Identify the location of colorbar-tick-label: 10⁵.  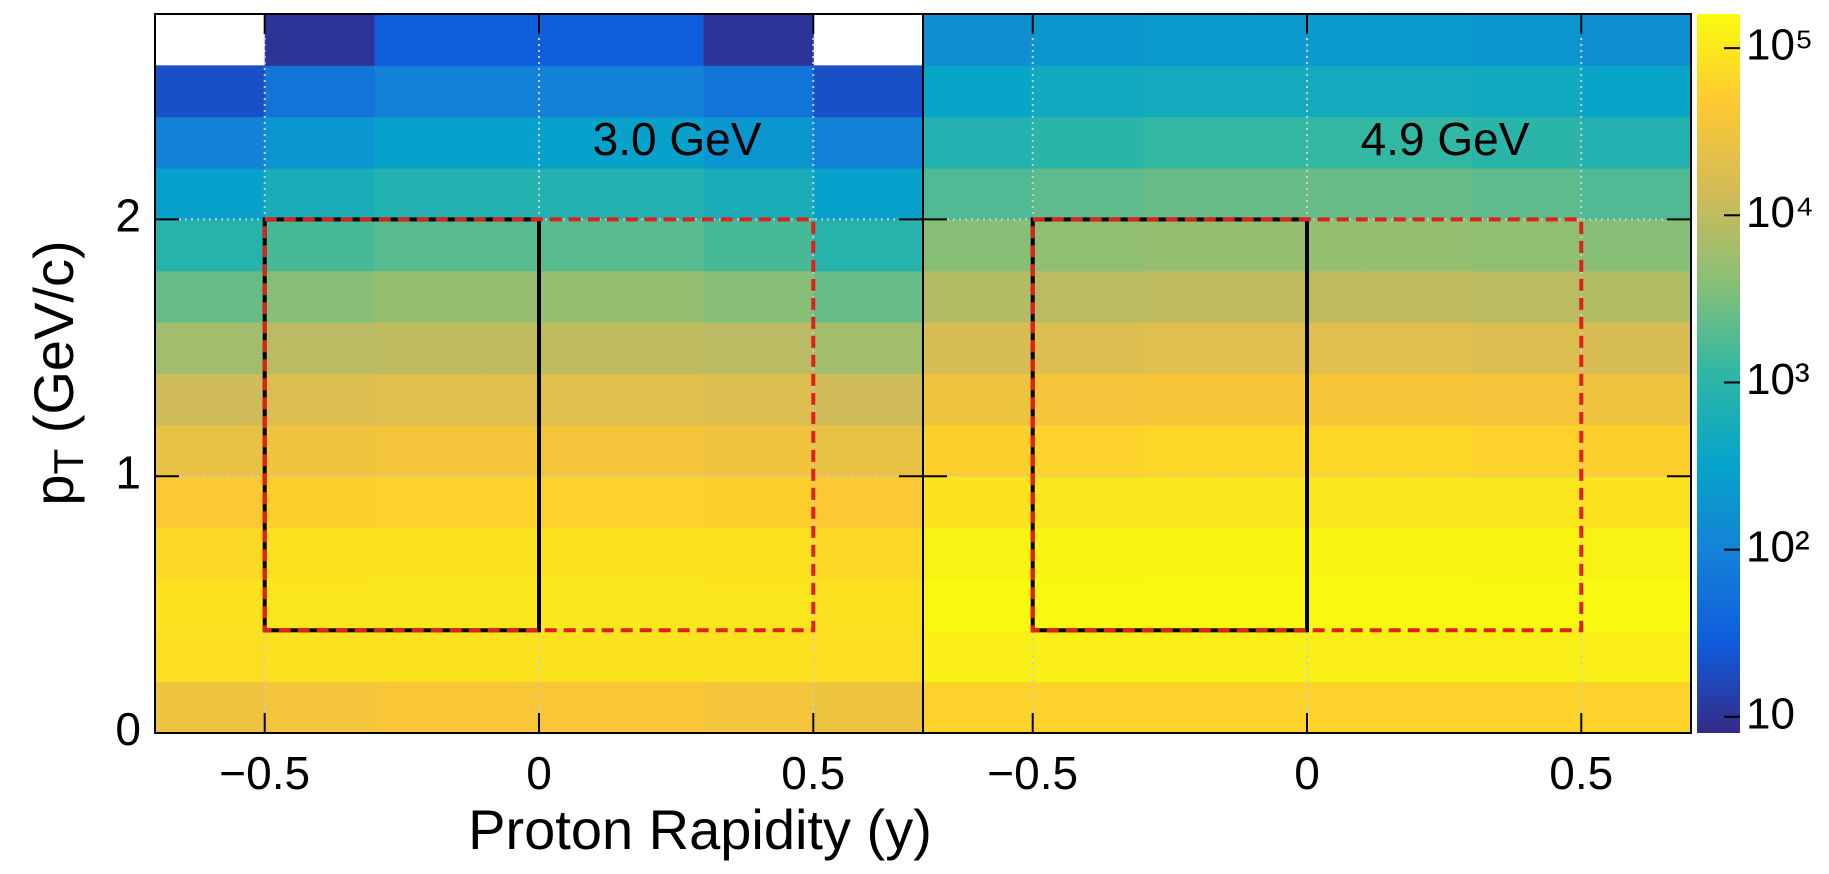
(1779, 45).